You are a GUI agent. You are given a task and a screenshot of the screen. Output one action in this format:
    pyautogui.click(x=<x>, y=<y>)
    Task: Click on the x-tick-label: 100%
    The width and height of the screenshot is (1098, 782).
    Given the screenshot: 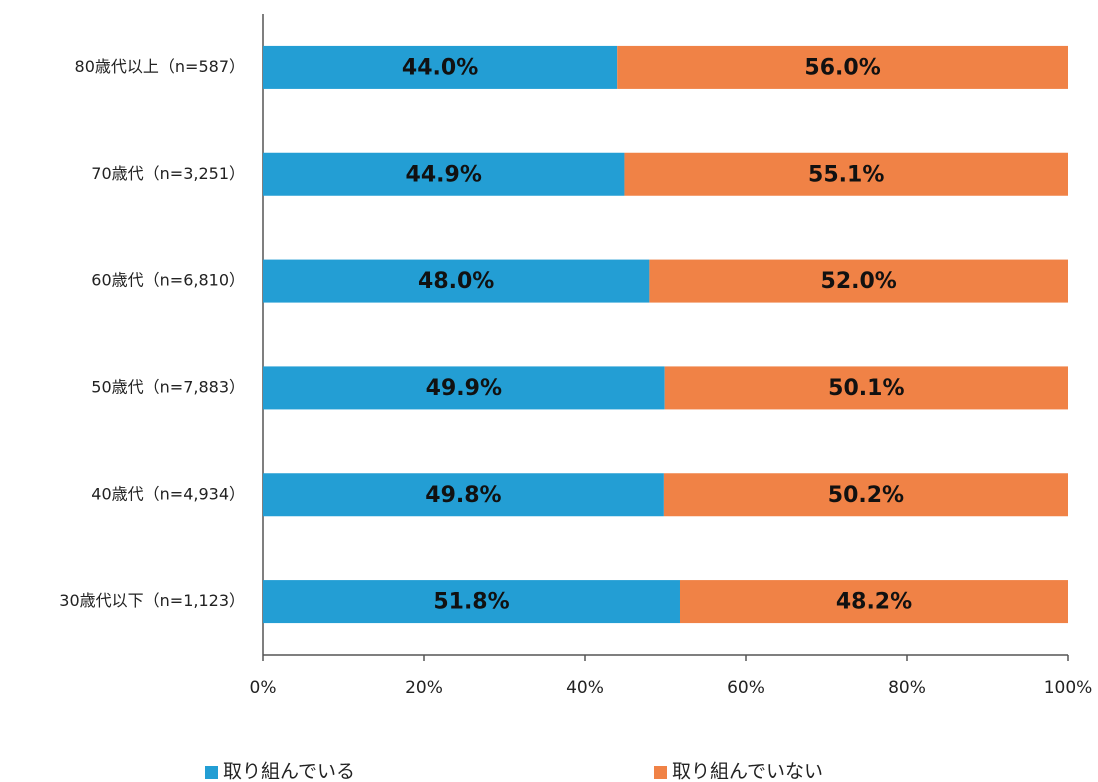 What is the action you would take?
    pyautogui.click(x=1068, y=688)
    